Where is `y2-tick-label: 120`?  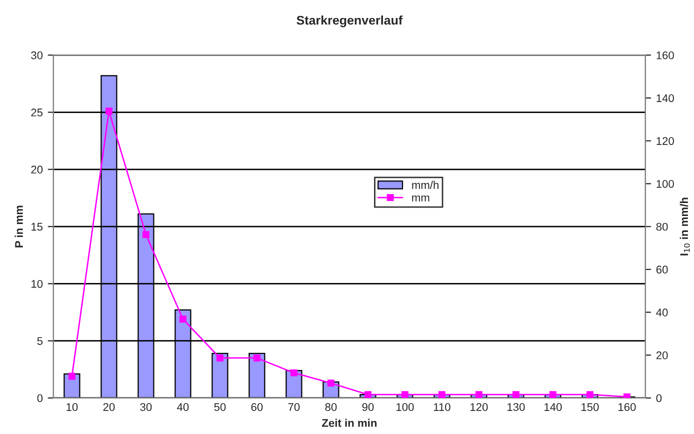 y2-tick-label: 120 is located at coordinates (665, 141).